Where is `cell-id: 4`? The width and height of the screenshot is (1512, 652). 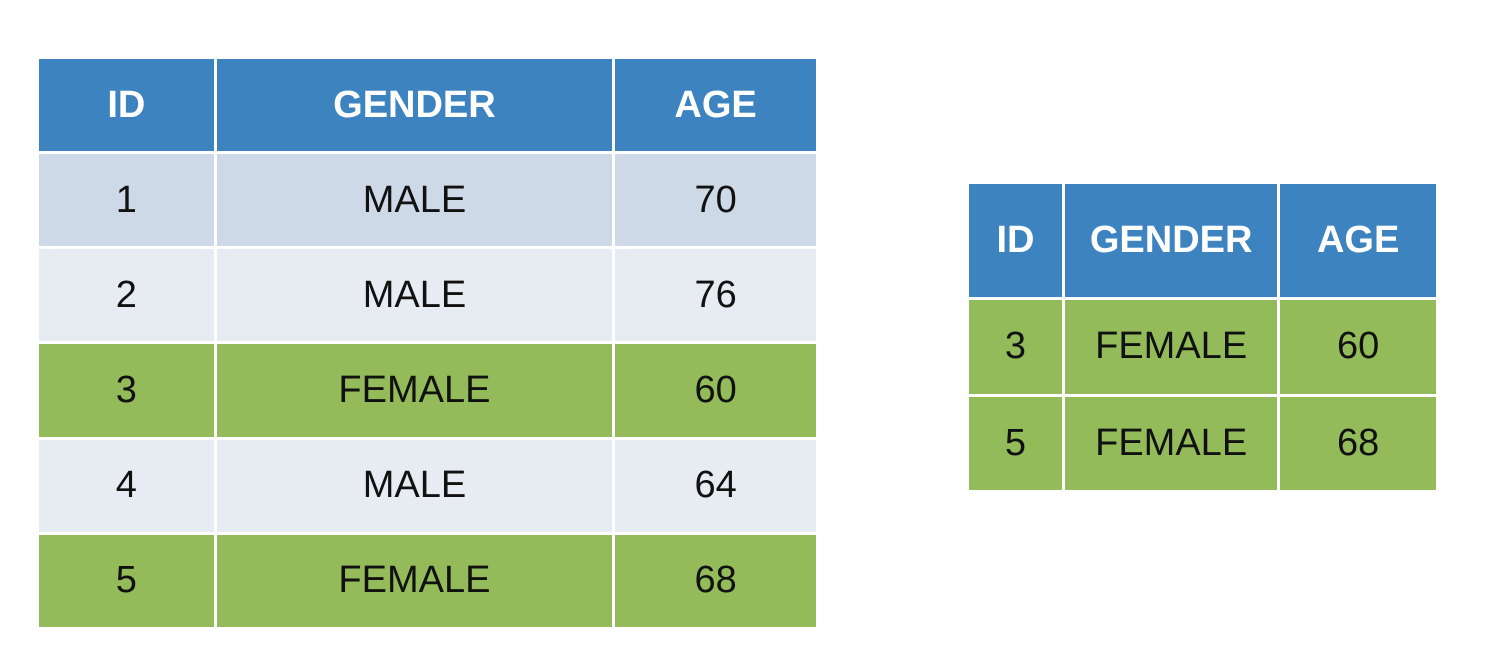
cell-id: 4 is located at coordinates (126, 485).